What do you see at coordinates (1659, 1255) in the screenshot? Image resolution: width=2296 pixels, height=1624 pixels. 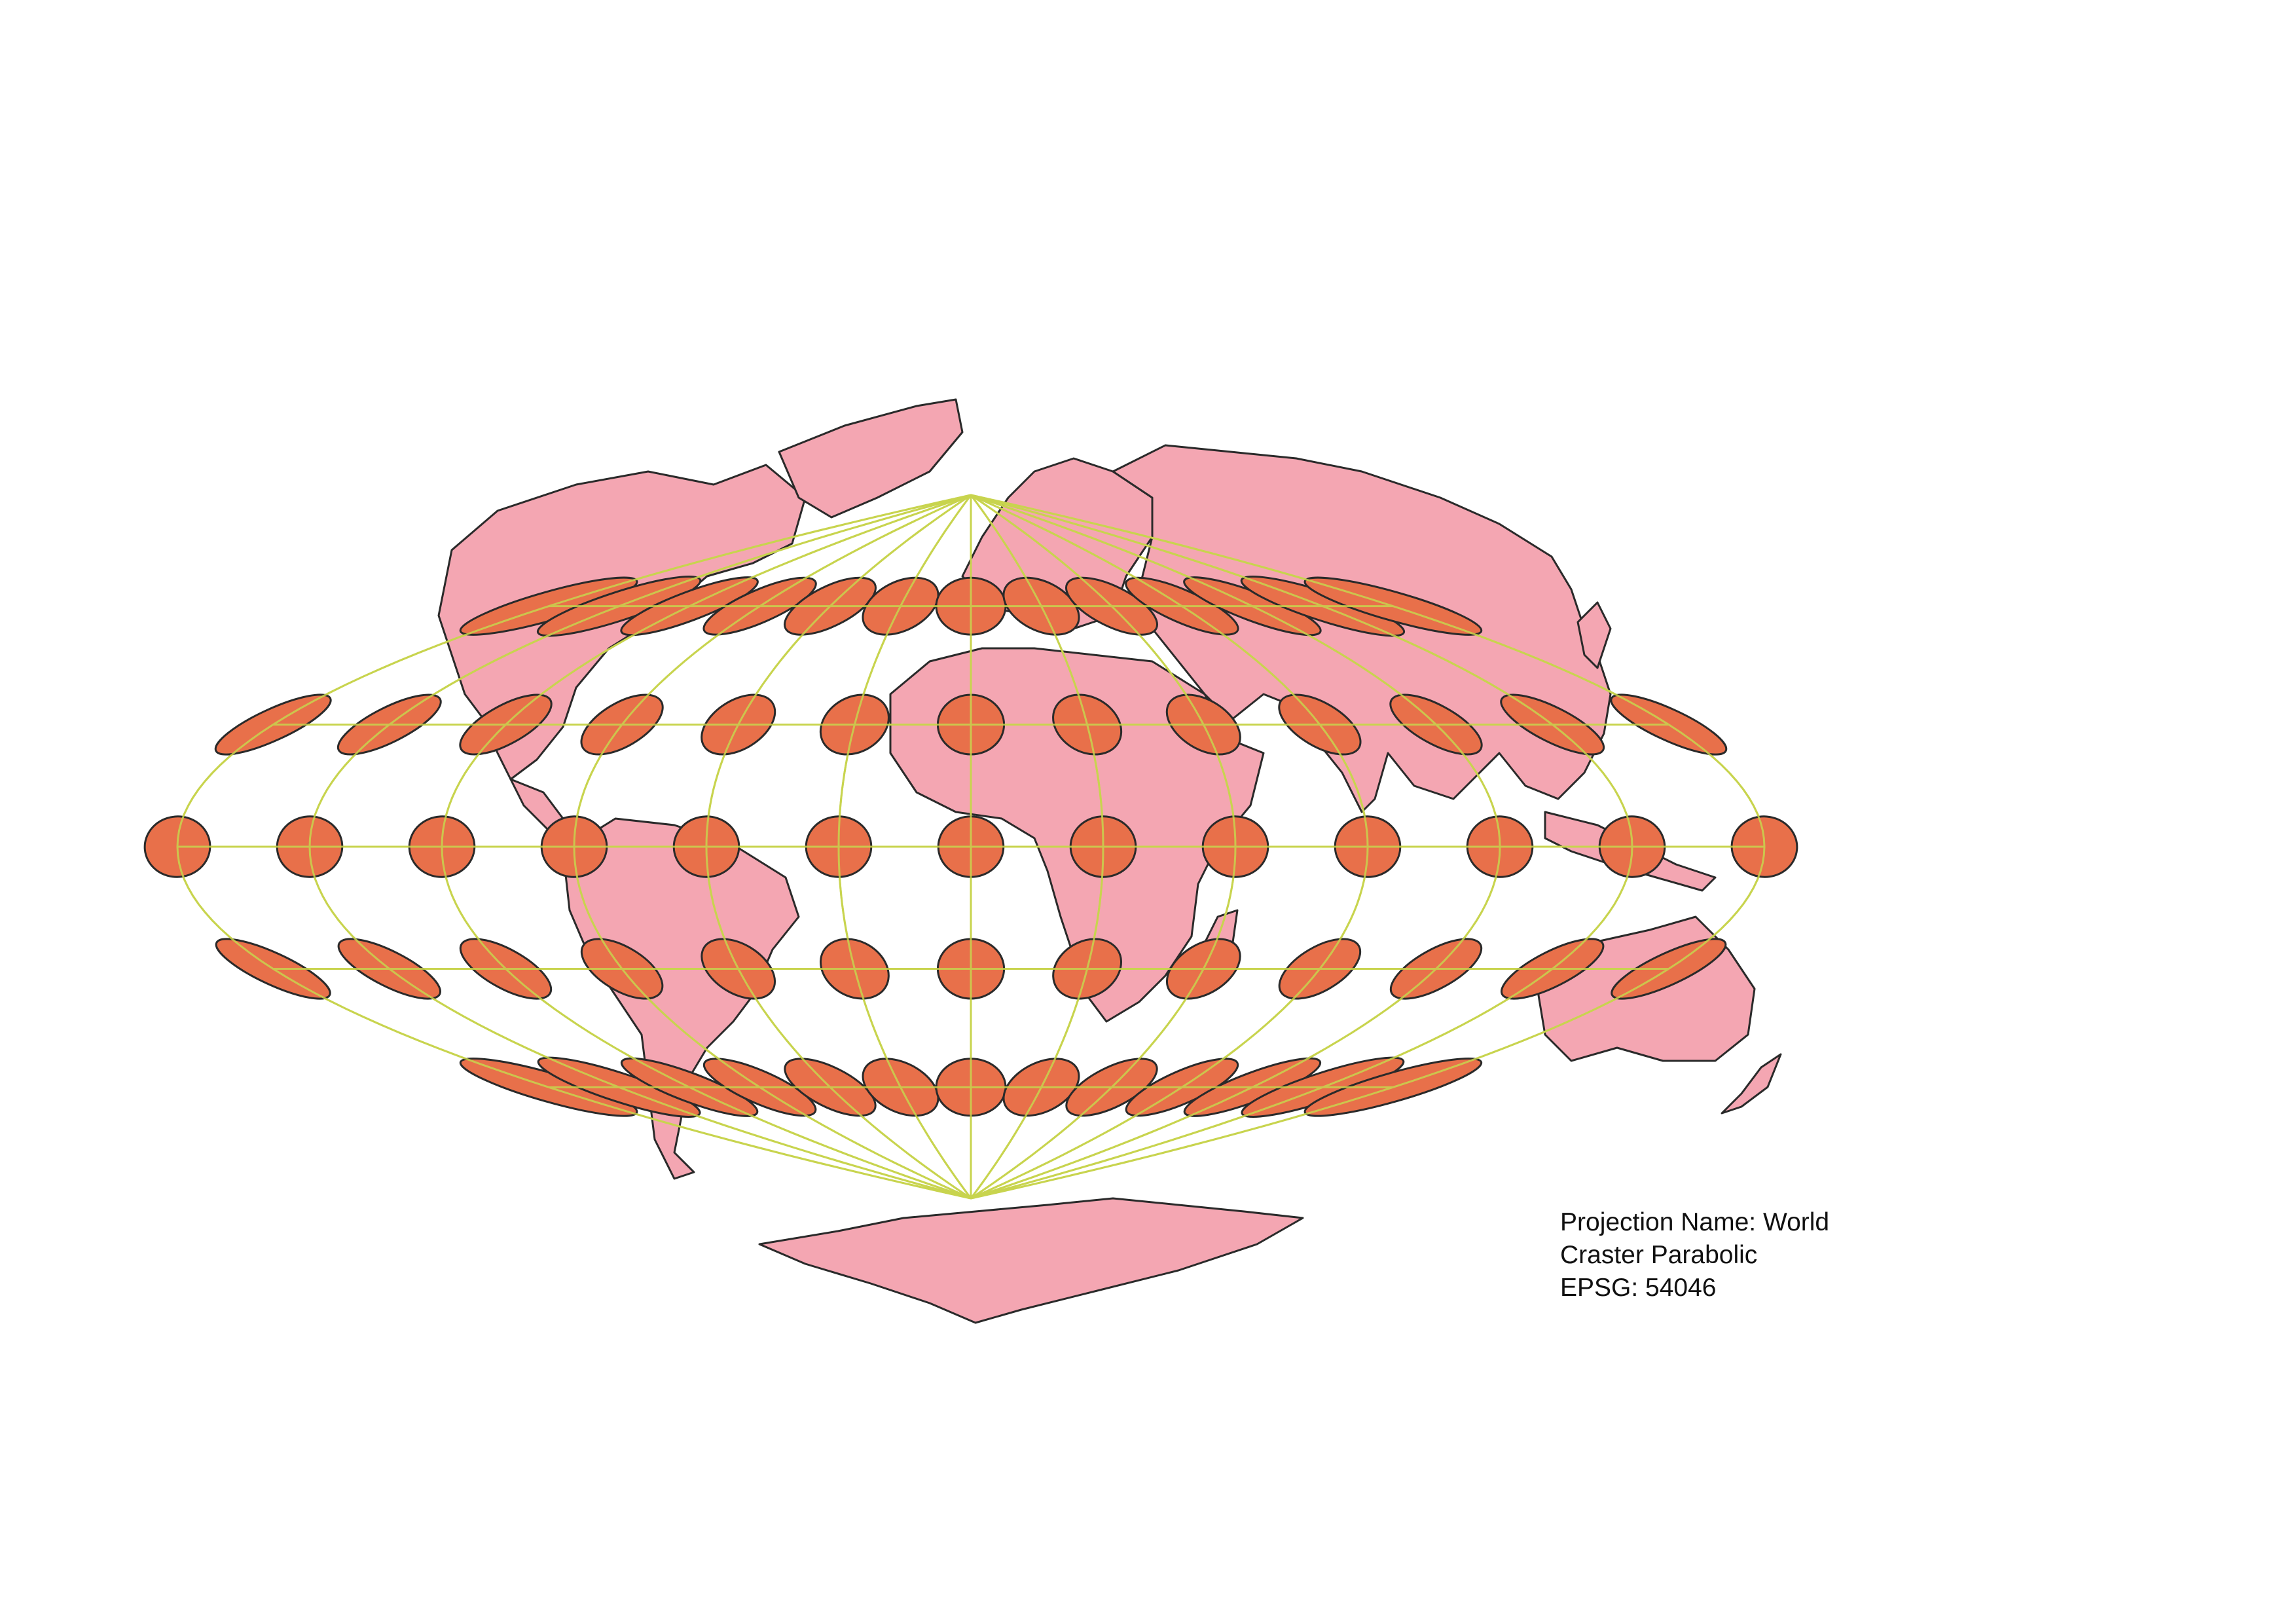 I see `projection-type-line: Craster Parabolic` at bounding box center [1659, 1255].